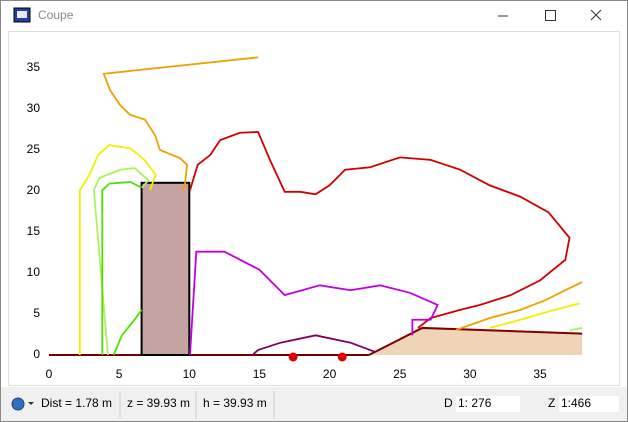 The height and width of the screenshot is (422, 628). Describe the element at coordinates (330, 374) in the screenshot. I see `x-tick-label: 20` at that location.